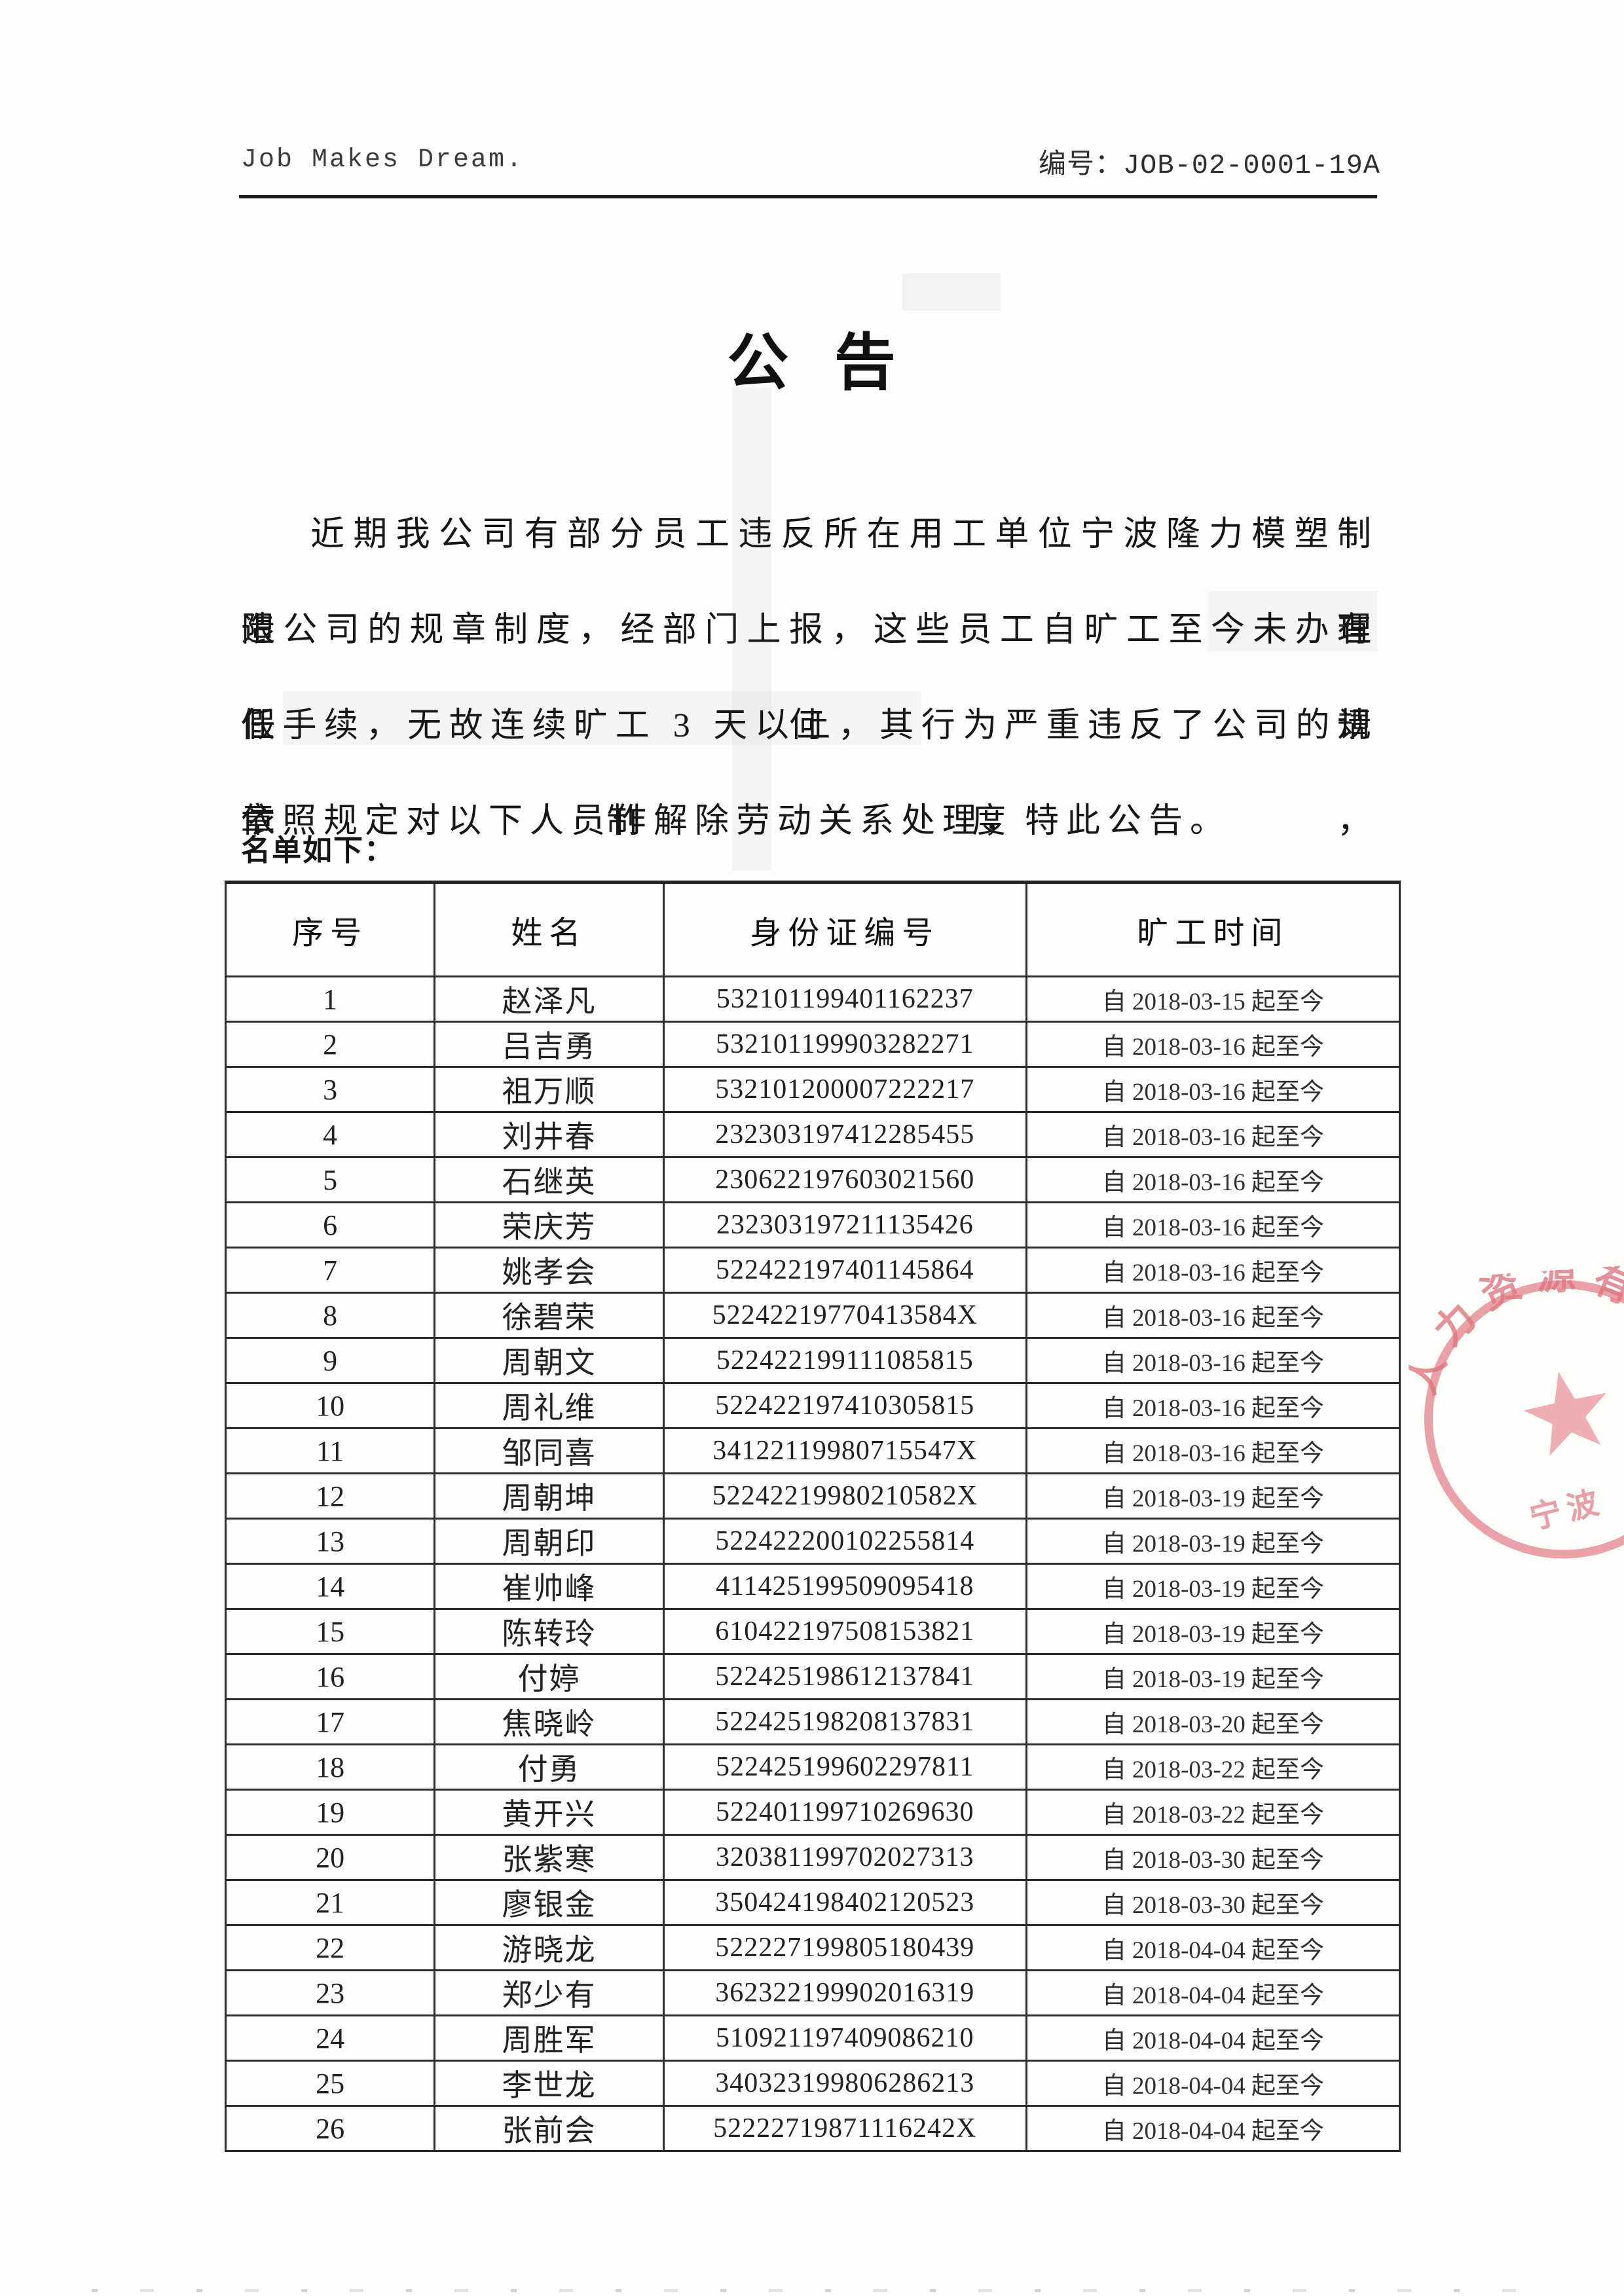  I want to click on id-cell: 52242219770413584X, so click(844, 1315).